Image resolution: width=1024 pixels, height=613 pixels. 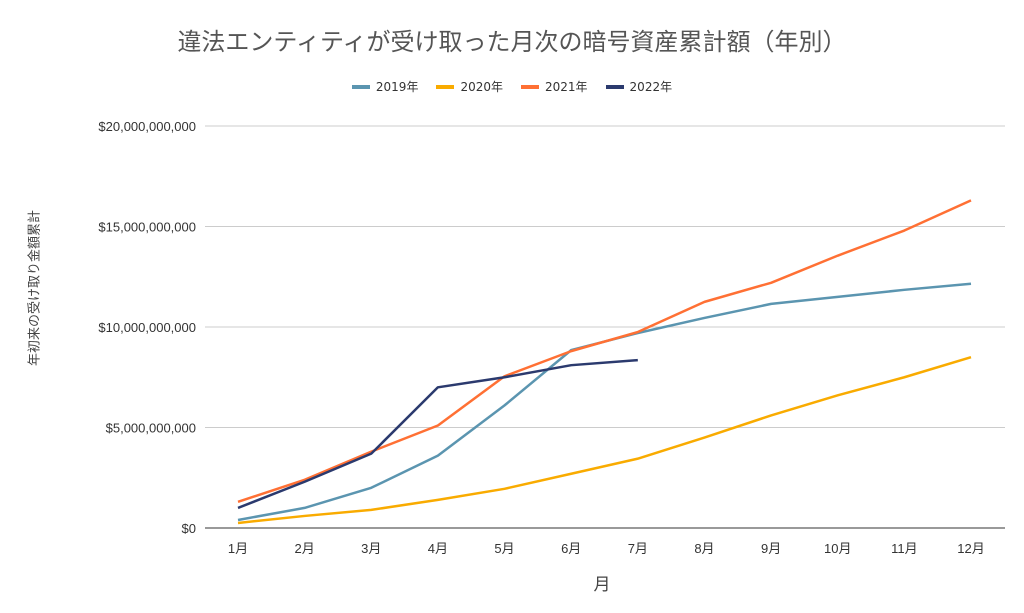 What do you see at coordinates (397, 87) in the screenshot?
I see `legend-label: 2019年` at bounding box center [397, 87].